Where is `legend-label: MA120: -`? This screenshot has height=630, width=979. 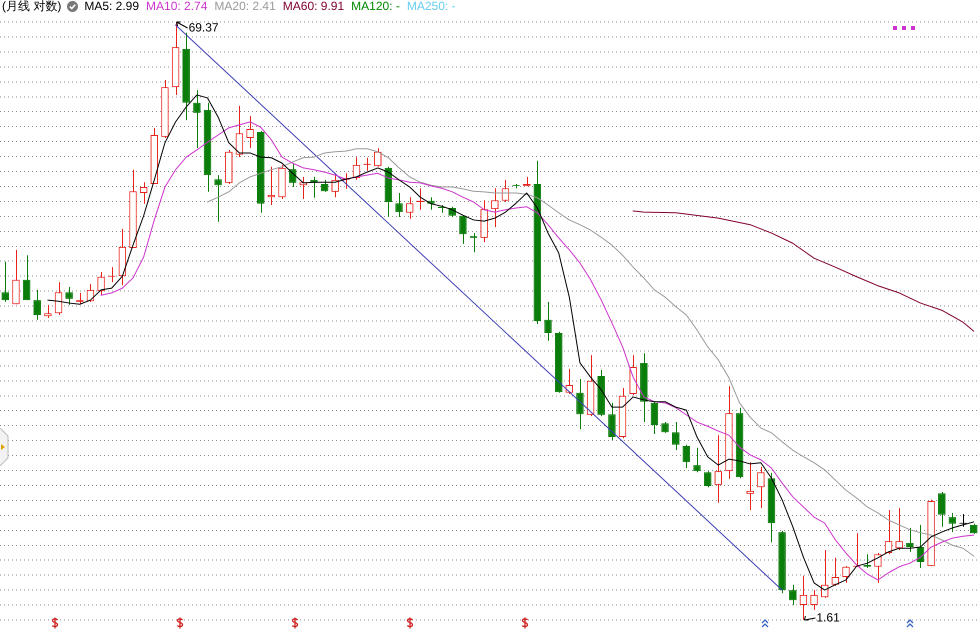 legend-label: MA120: - is located at coordinates (375, 6).